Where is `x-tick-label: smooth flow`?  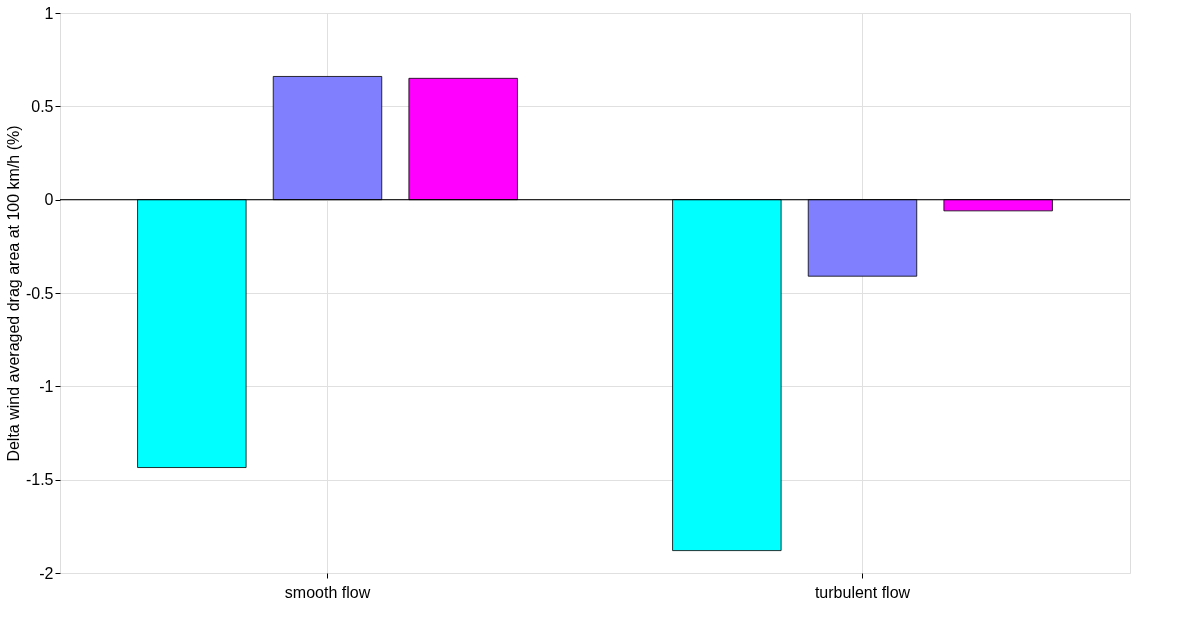 x-tick-label: smooth flow is located at coordinates (327, 592).